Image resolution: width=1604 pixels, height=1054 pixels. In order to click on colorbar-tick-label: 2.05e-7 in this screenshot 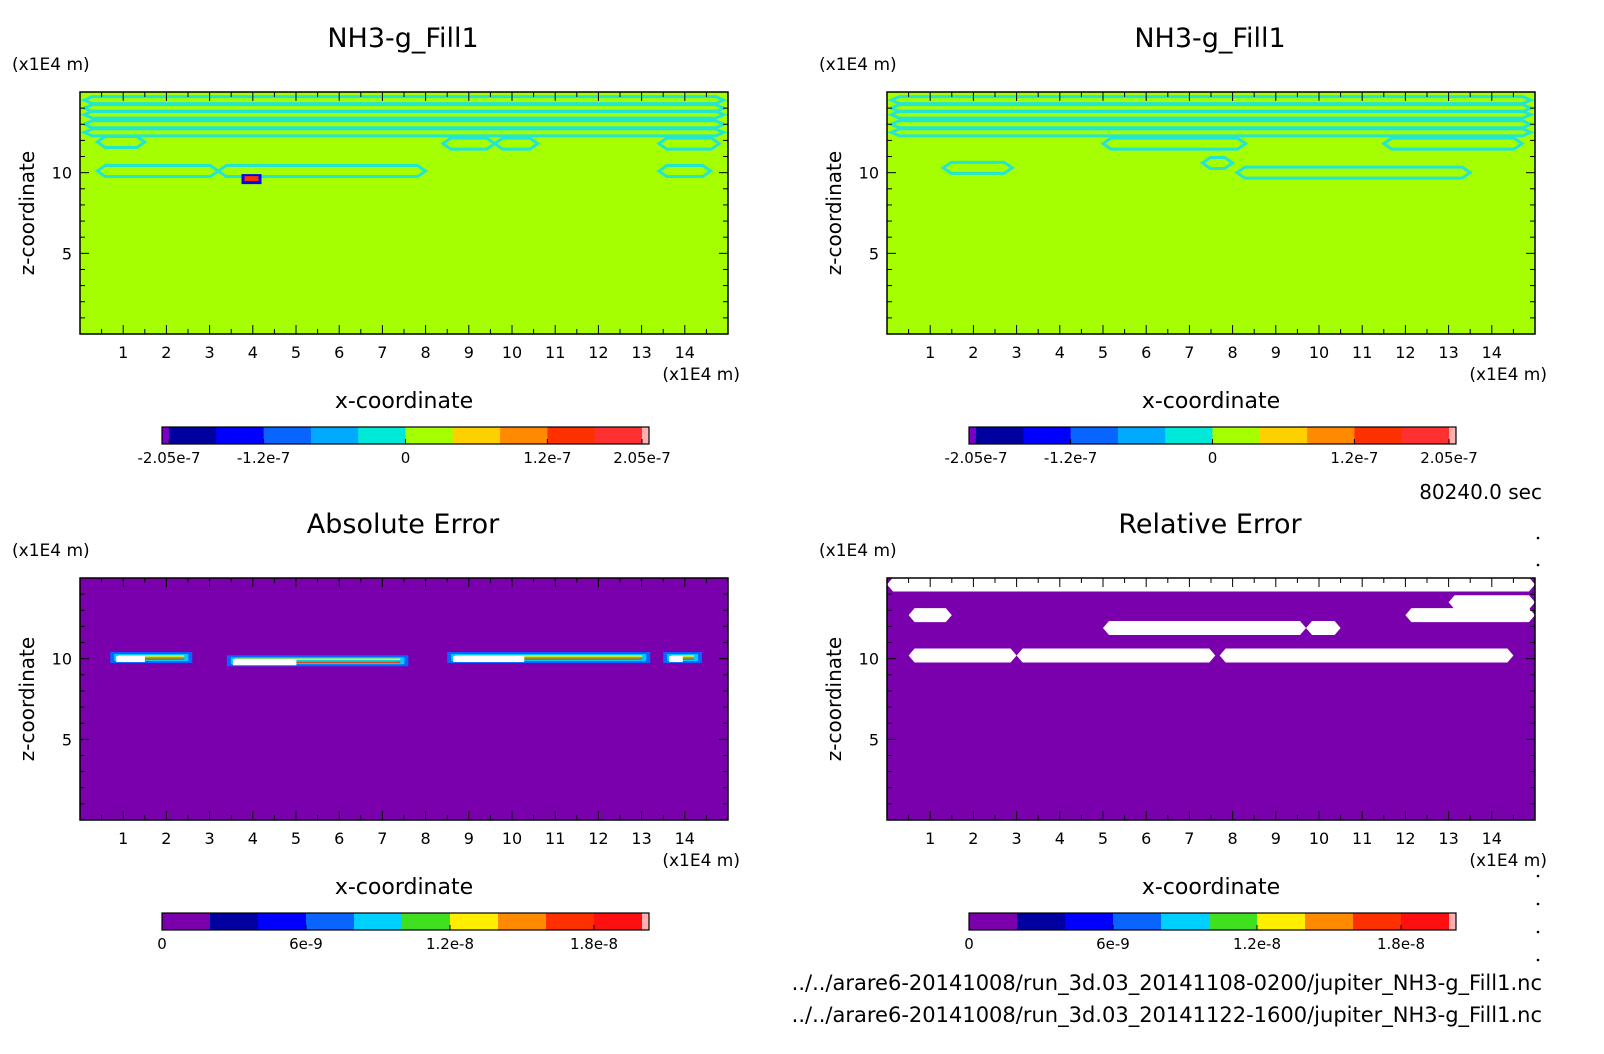, I will do `click(1449, 458)`.